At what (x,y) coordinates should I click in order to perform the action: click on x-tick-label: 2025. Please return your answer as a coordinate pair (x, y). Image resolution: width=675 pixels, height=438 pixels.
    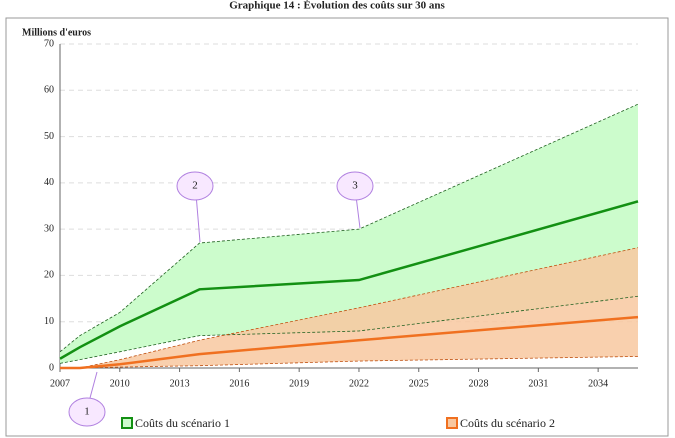
    Looking at the image, I should click on (419, 383).